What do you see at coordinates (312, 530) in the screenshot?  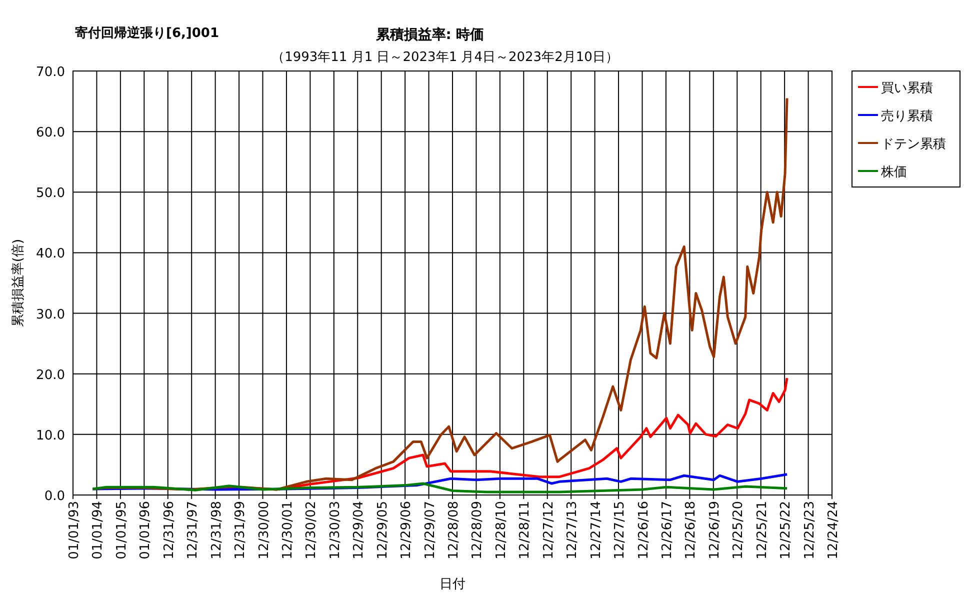 I see `x-tick-label: 12/30/02` at bounding box center [312, 530].